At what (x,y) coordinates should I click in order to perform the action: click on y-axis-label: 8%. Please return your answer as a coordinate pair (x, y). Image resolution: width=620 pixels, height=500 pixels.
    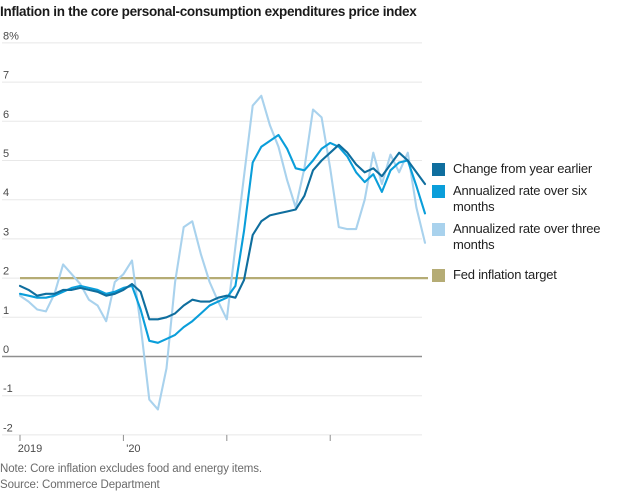
    Looking at the image, I should click on (11, 36).